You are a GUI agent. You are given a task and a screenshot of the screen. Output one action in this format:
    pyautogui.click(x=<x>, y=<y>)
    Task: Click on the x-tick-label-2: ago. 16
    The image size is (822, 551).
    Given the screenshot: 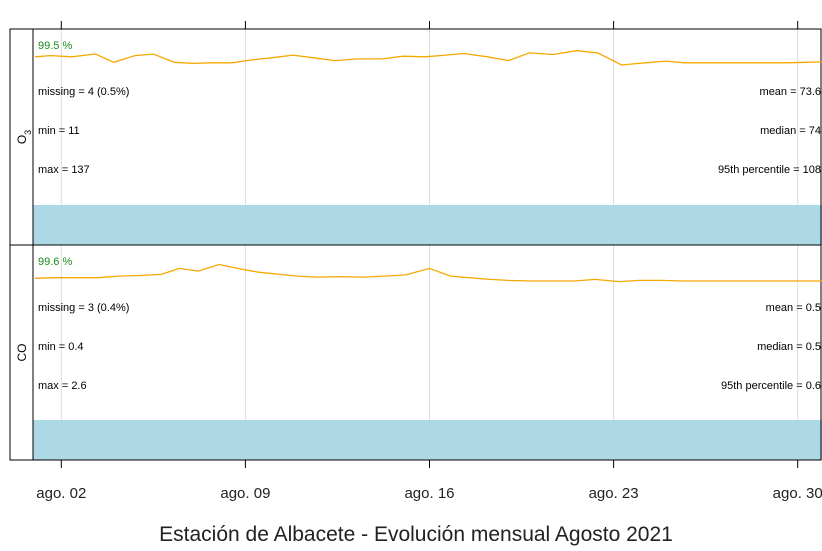 What is the action you would take?
    pyautogui.click(x=429, y=493)
    